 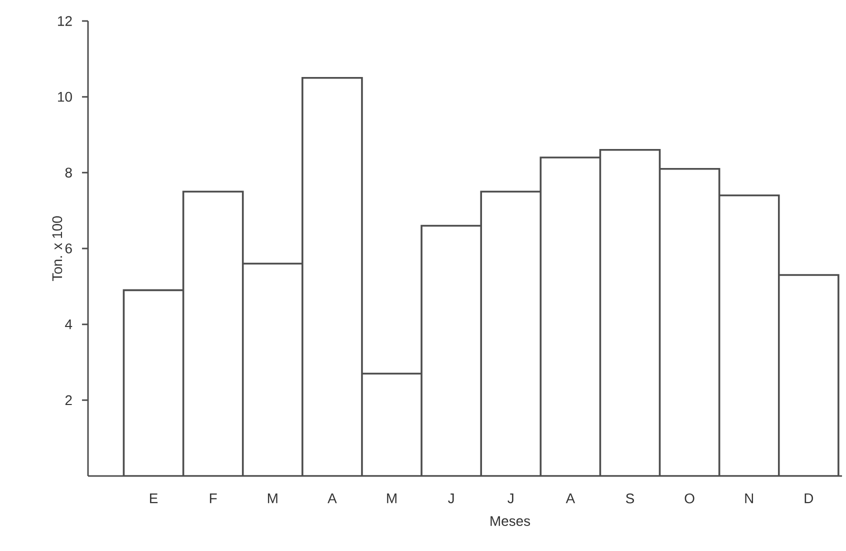 What do you see at coordinates (65, 97) in the screenshot?
I see `y-tick-label: 10` at bounding box center [65, 97].